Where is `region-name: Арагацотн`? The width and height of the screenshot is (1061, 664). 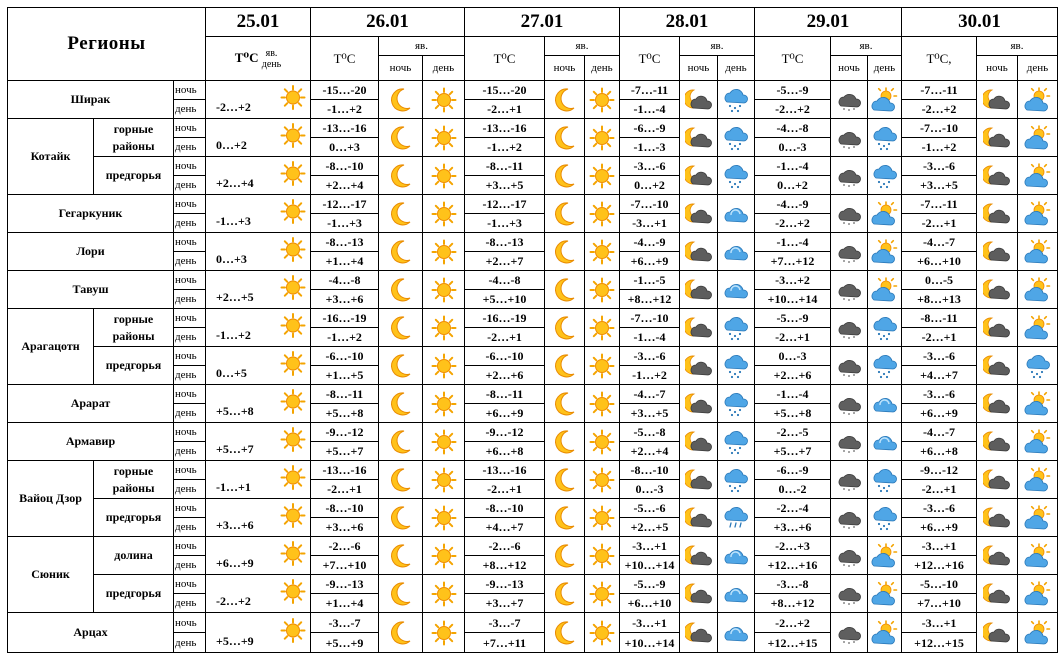
region-name: Арагацотн is located at coordinates (50, 346).